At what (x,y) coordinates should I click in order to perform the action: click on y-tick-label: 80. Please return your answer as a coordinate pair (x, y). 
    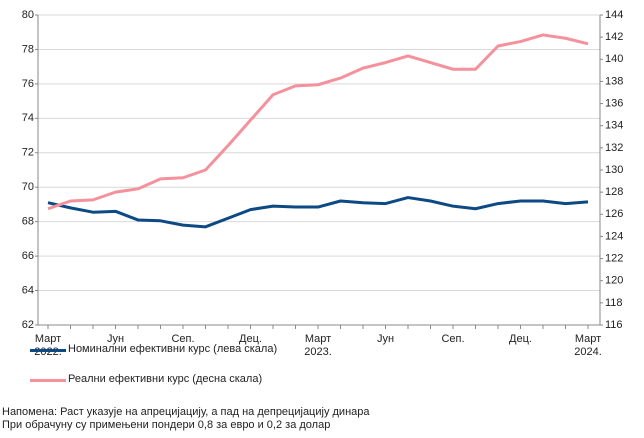
    Looking at the image, I should click on (28, 15).